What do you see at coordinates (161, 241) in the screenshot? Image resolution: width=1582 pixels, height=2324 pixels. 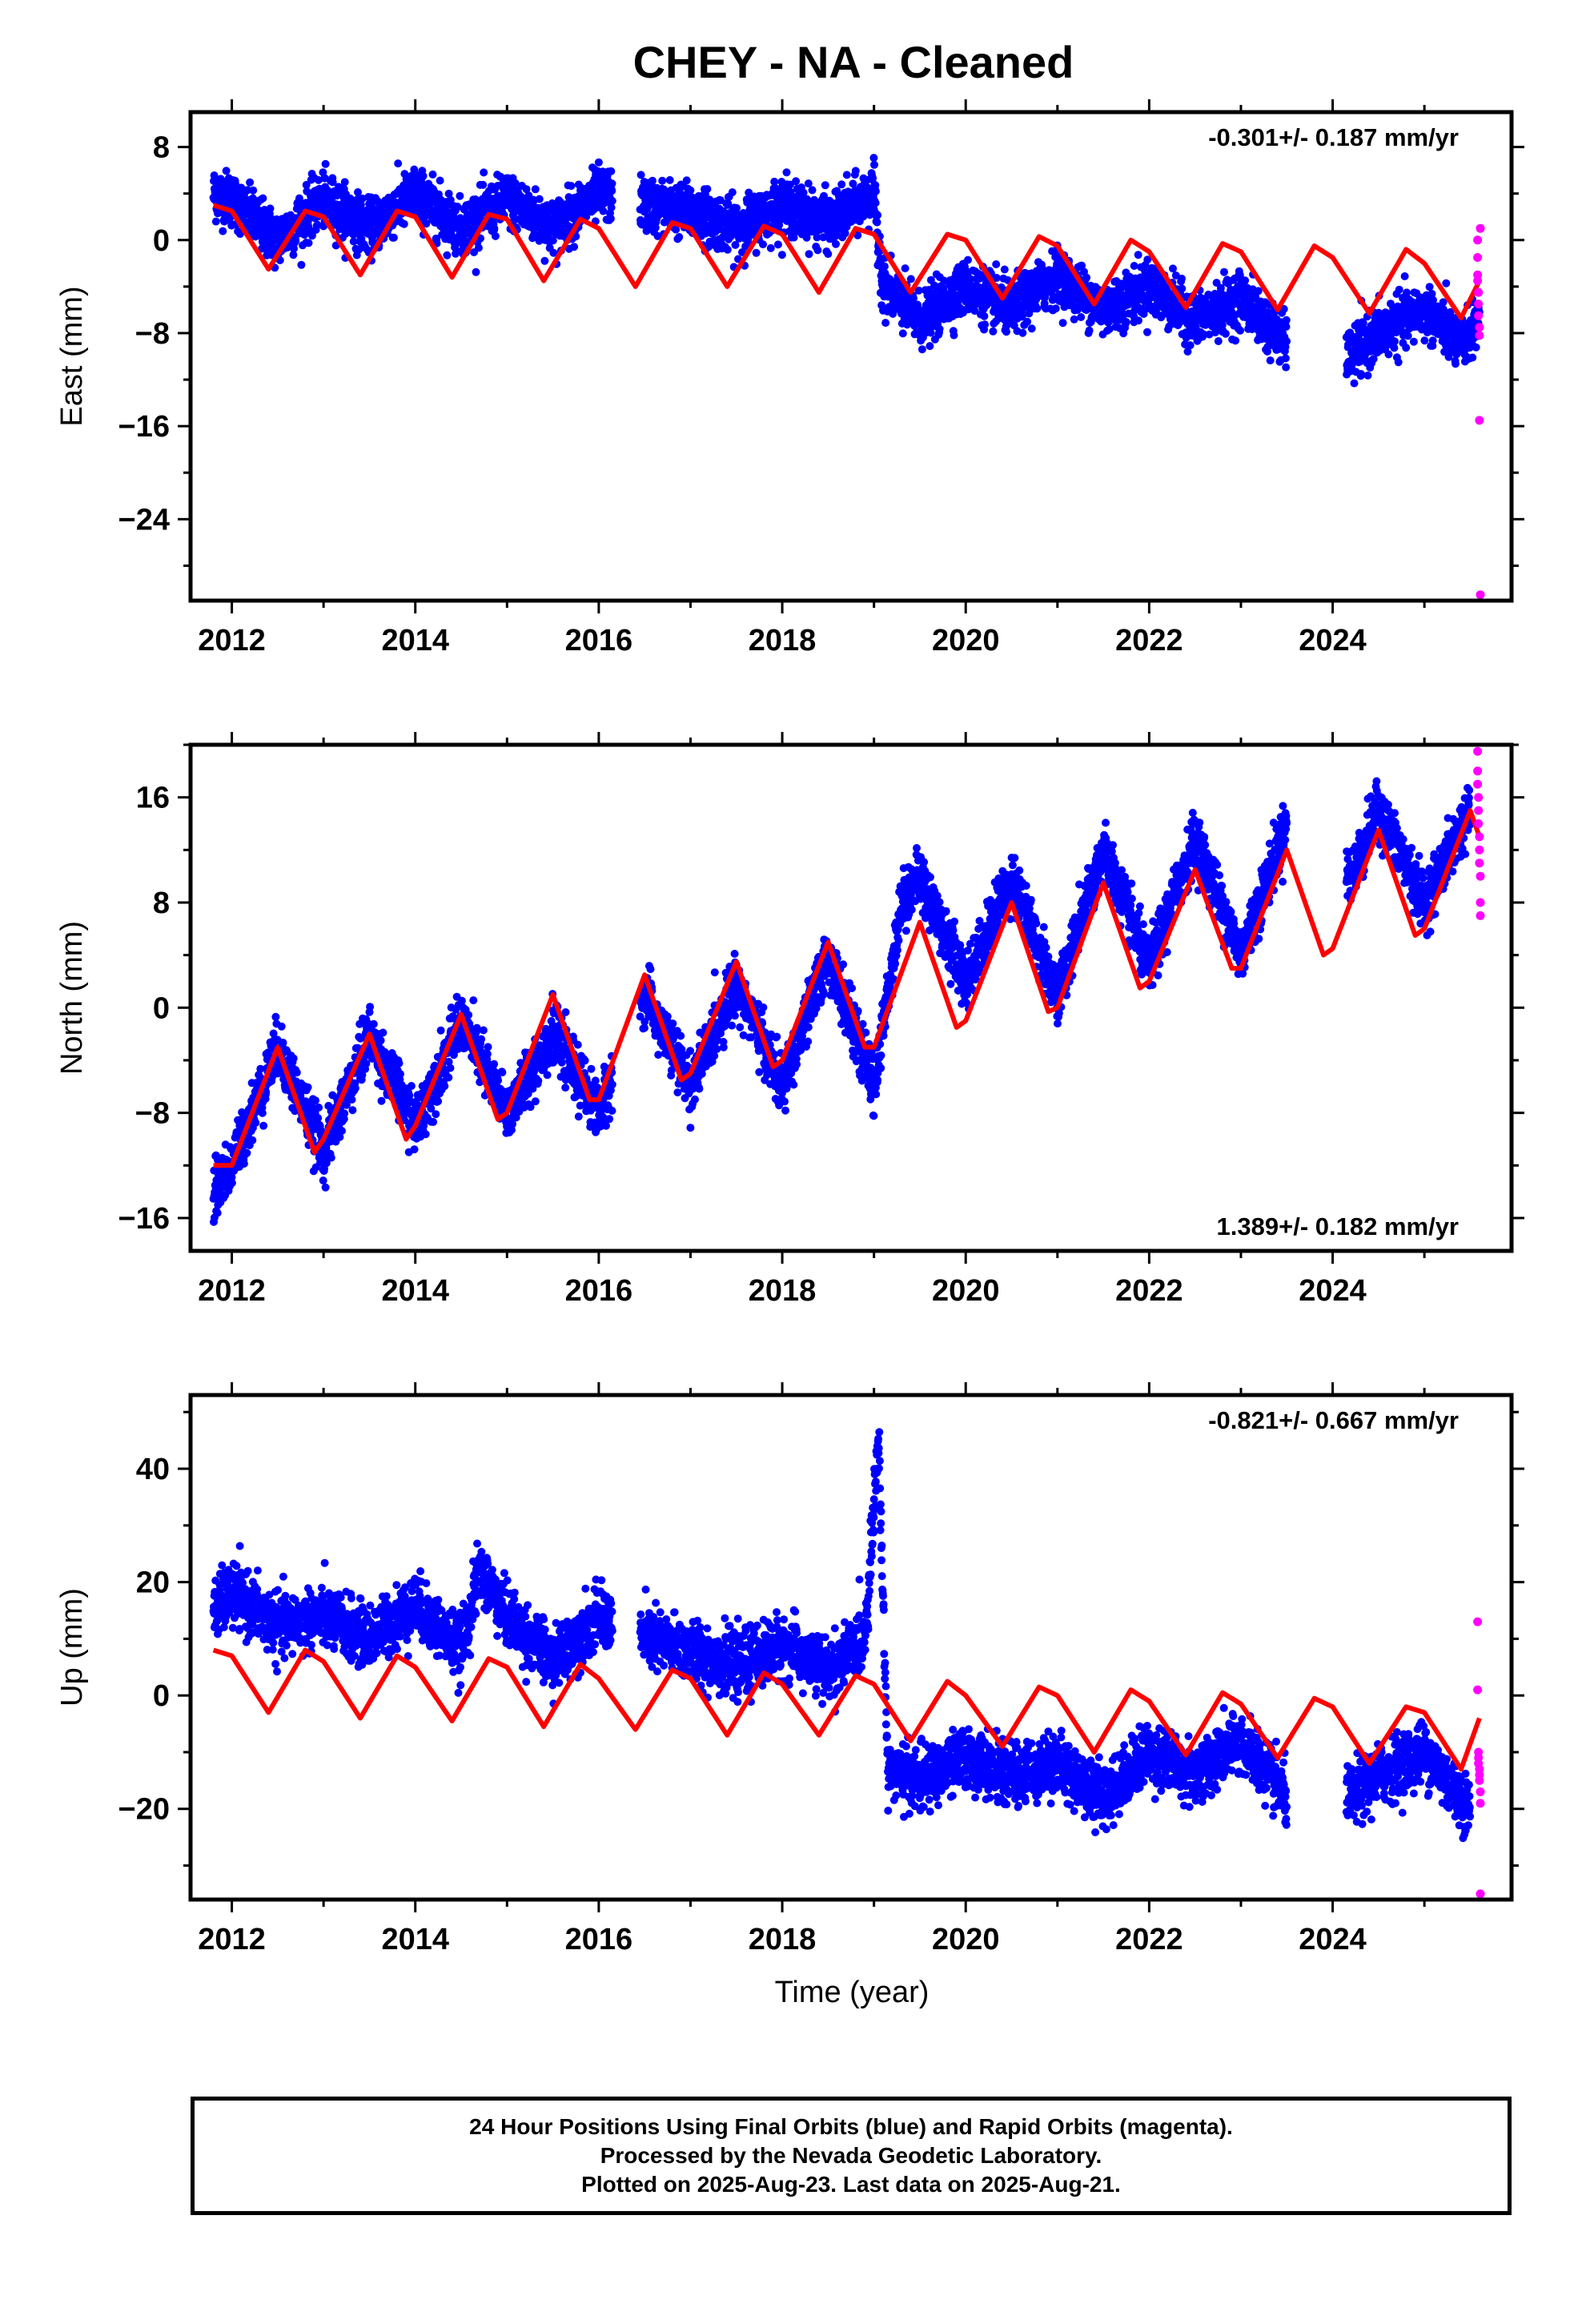 I see `y-tick-label: 0` at bounding box center [161, 241].